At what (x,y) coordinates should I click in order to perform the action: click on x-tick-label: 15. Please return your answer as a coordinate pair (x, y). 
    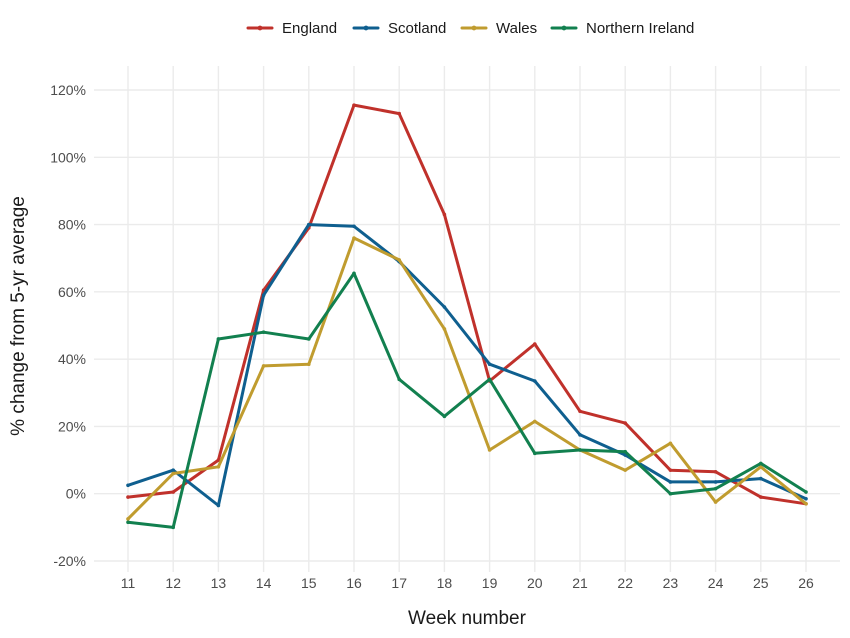
    Looking at the image, I should click on (309, 583).